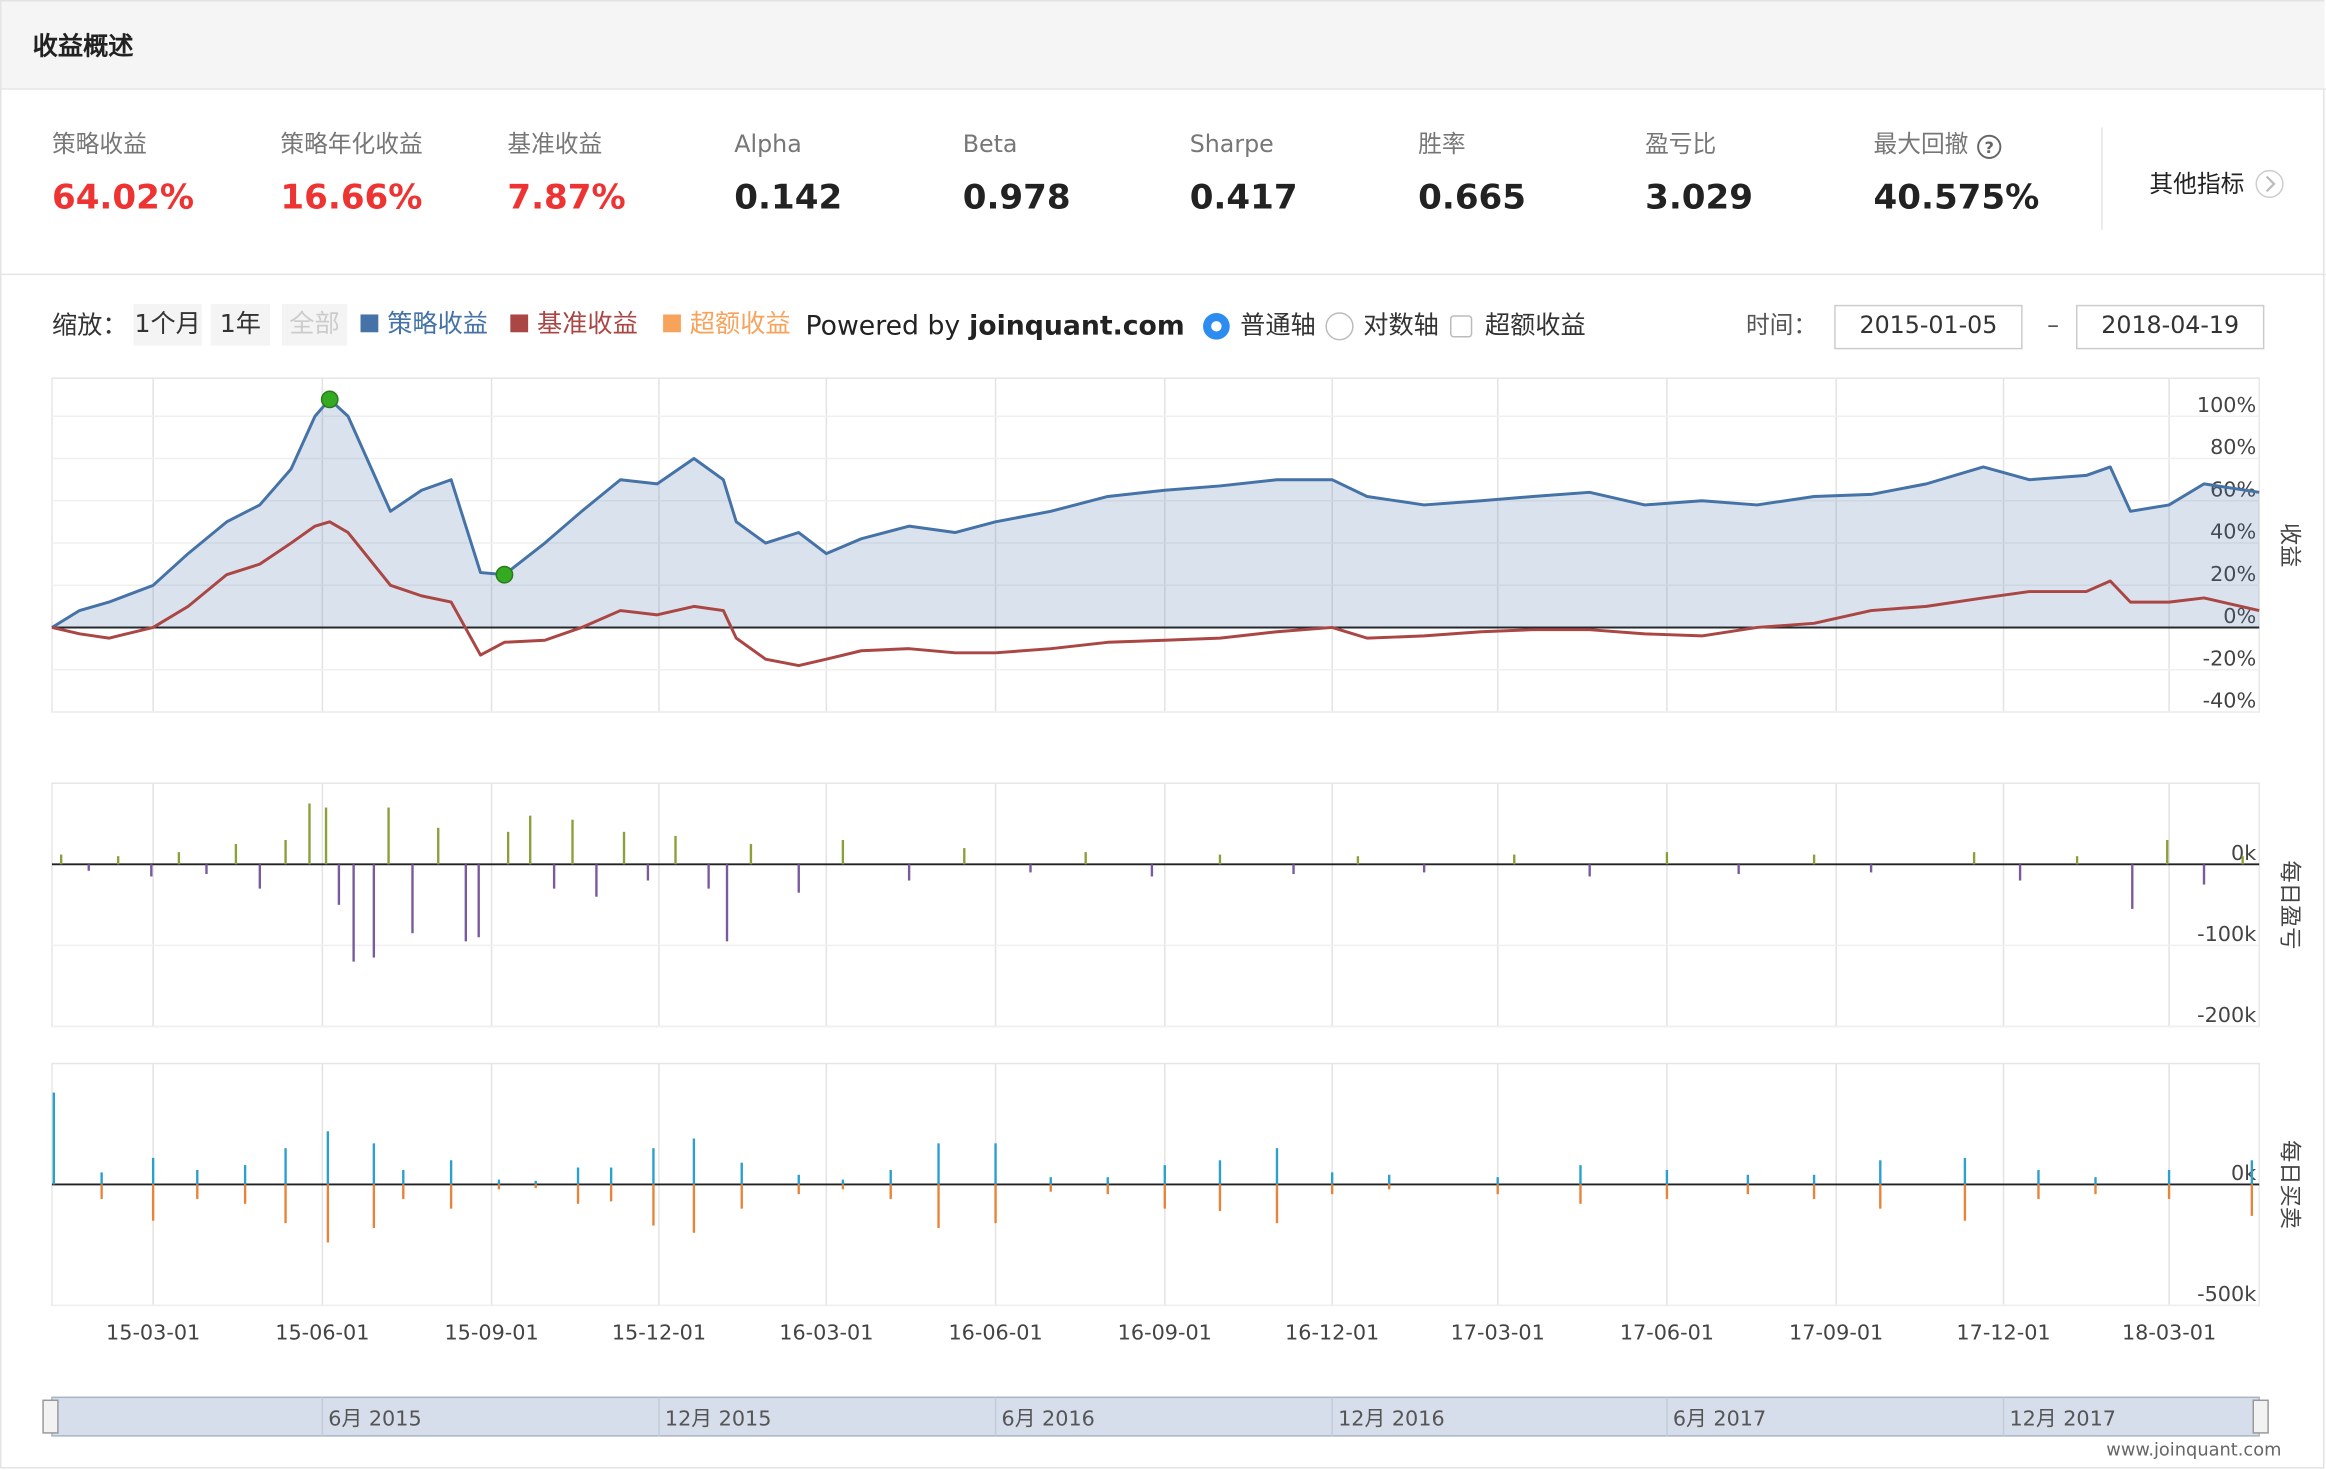  What do you see at coordinates (1472, 197) in the screenshot?
I see `stat-value: 0.665` at bounding box center [1472, 197].